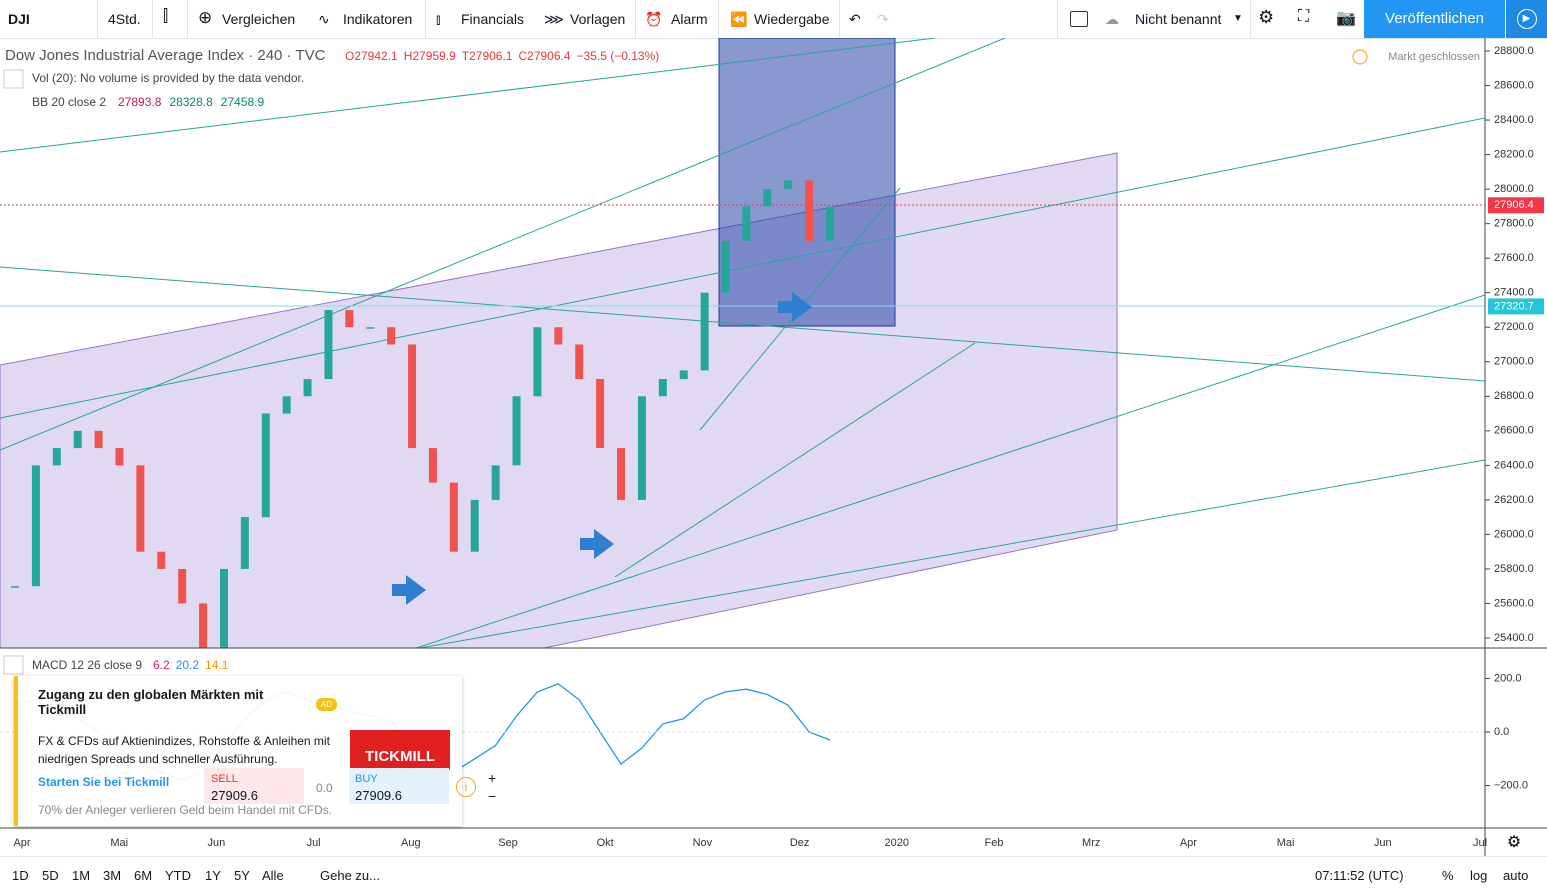 The image size is (1547, 888). Describe the element at coordinates (1514, 638) in the screenshot. I see `price-tick-label: 25400.0` at that location.